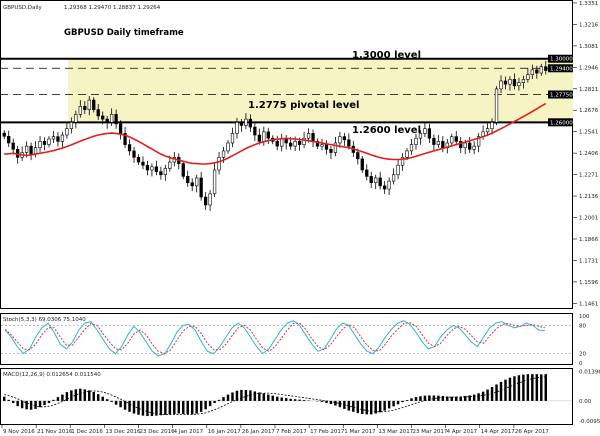  What do you see at coordinates (386, 55) in the screenshot?
I see `level-1-3000-annotation: 1.3000 level` at bounding box center [386, 55].